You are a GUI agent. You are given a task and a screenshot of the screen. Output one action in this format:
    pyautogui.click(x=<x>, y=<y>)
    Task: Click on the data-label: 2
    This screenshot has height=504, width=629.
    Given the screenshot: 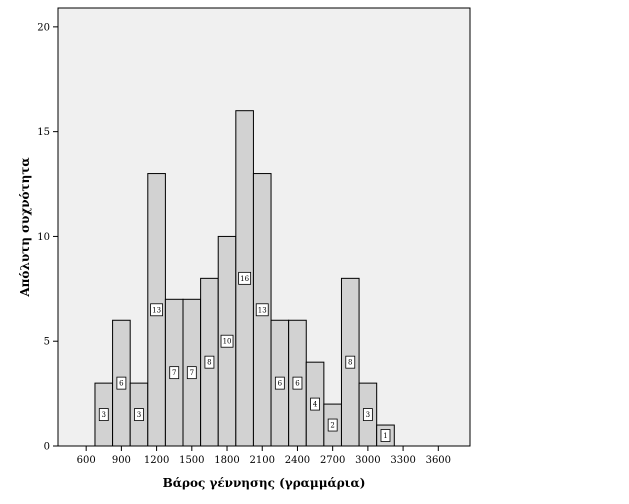 What is the action you would take?
    pyautogui.click(x=332, y=425)
    